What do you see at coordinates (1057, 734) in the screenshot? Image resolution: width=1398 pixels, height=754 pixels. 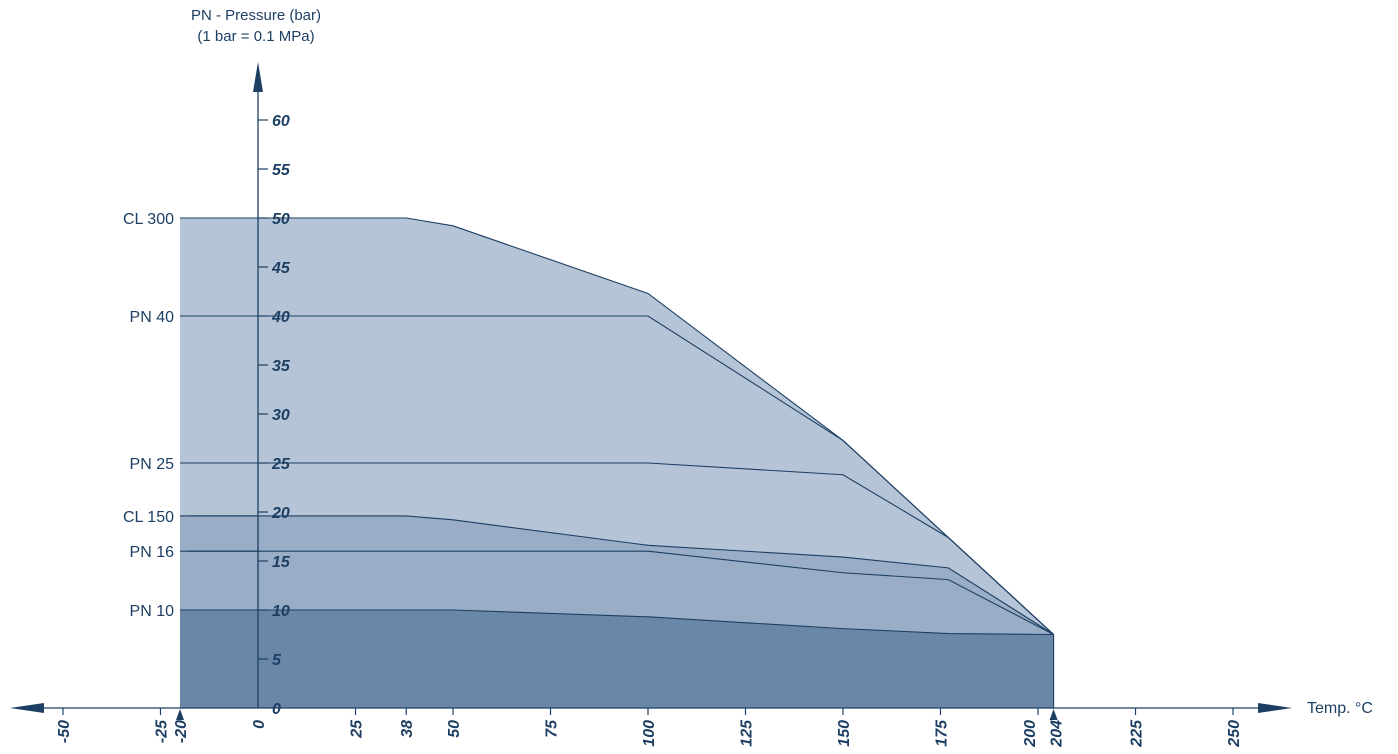 I see `x-tick-label-204: 204` at bounding box center [1057, 734].